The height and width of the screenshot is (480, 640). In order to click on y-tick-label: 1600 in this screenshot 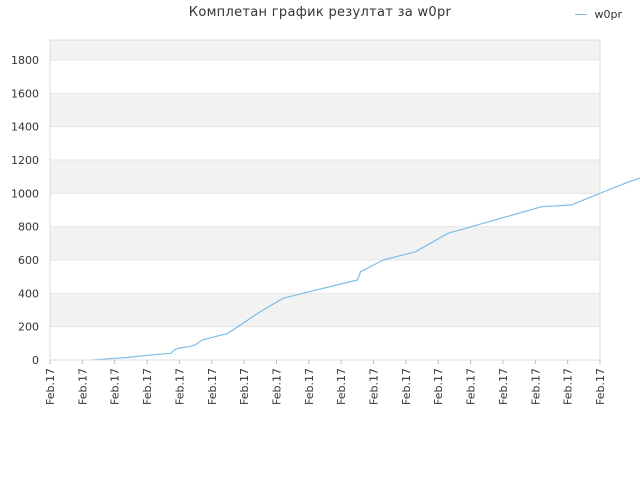, I will do `click(25, 93)`.